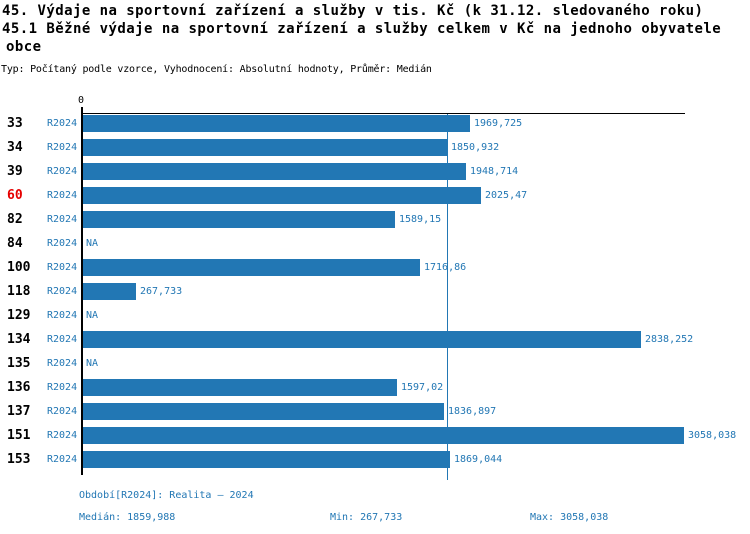  Describe the element at coordinates (81, 100) in the screenshot. I see `x-axis-zero-label: 0` at that location.